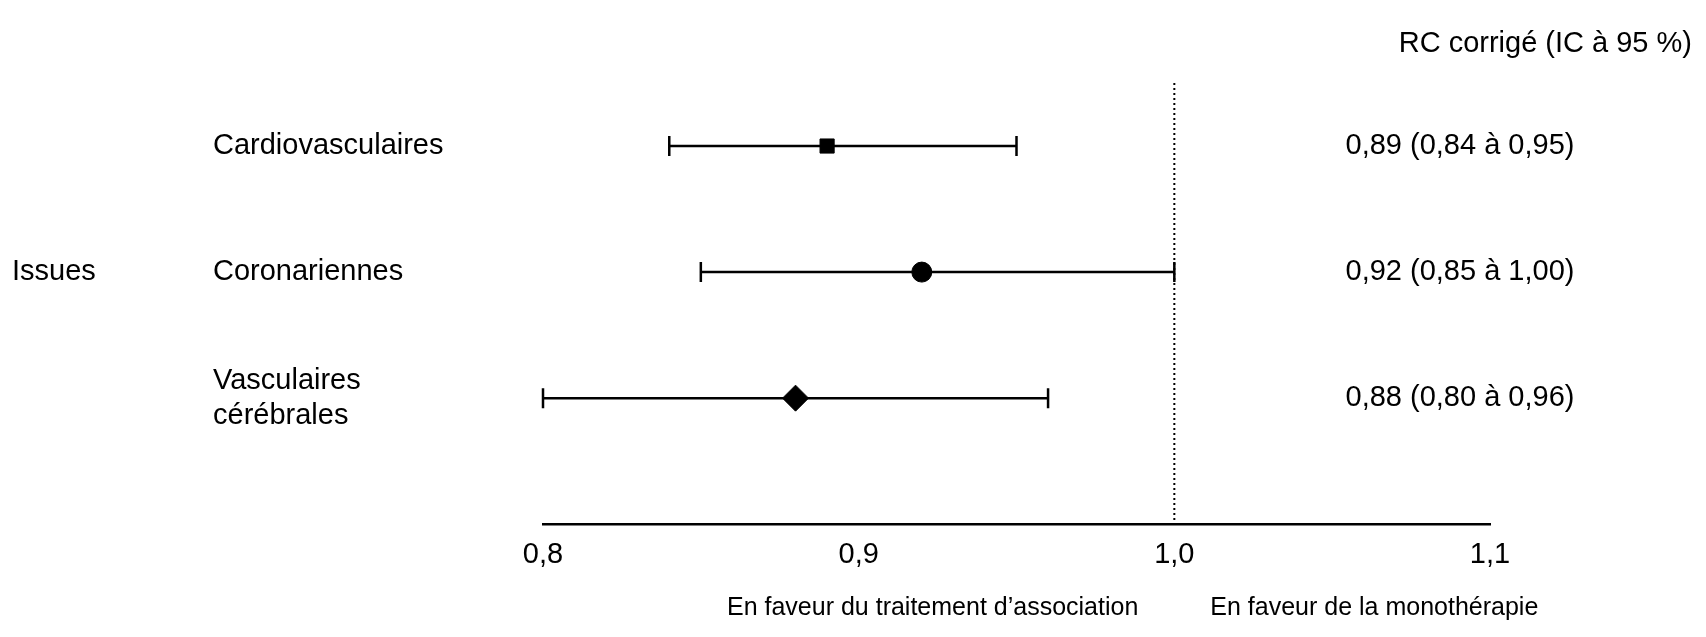  Describe the element at coordinates (54, 270) in the screenshot. I see `y-axis-title: Issues` at that location.